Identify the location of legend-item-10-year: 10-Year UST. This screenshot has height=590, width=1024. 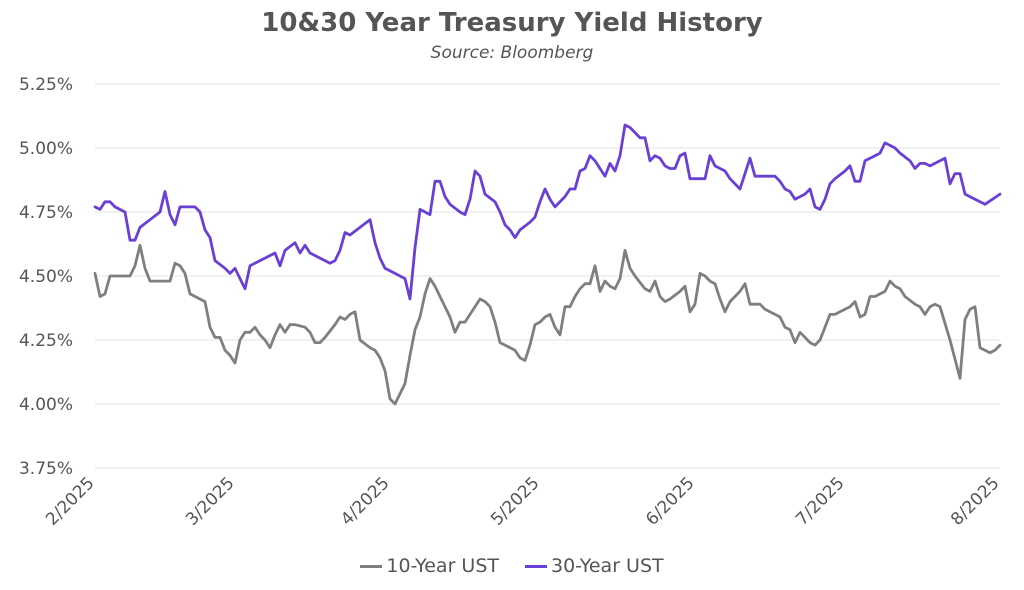
(429, 566).